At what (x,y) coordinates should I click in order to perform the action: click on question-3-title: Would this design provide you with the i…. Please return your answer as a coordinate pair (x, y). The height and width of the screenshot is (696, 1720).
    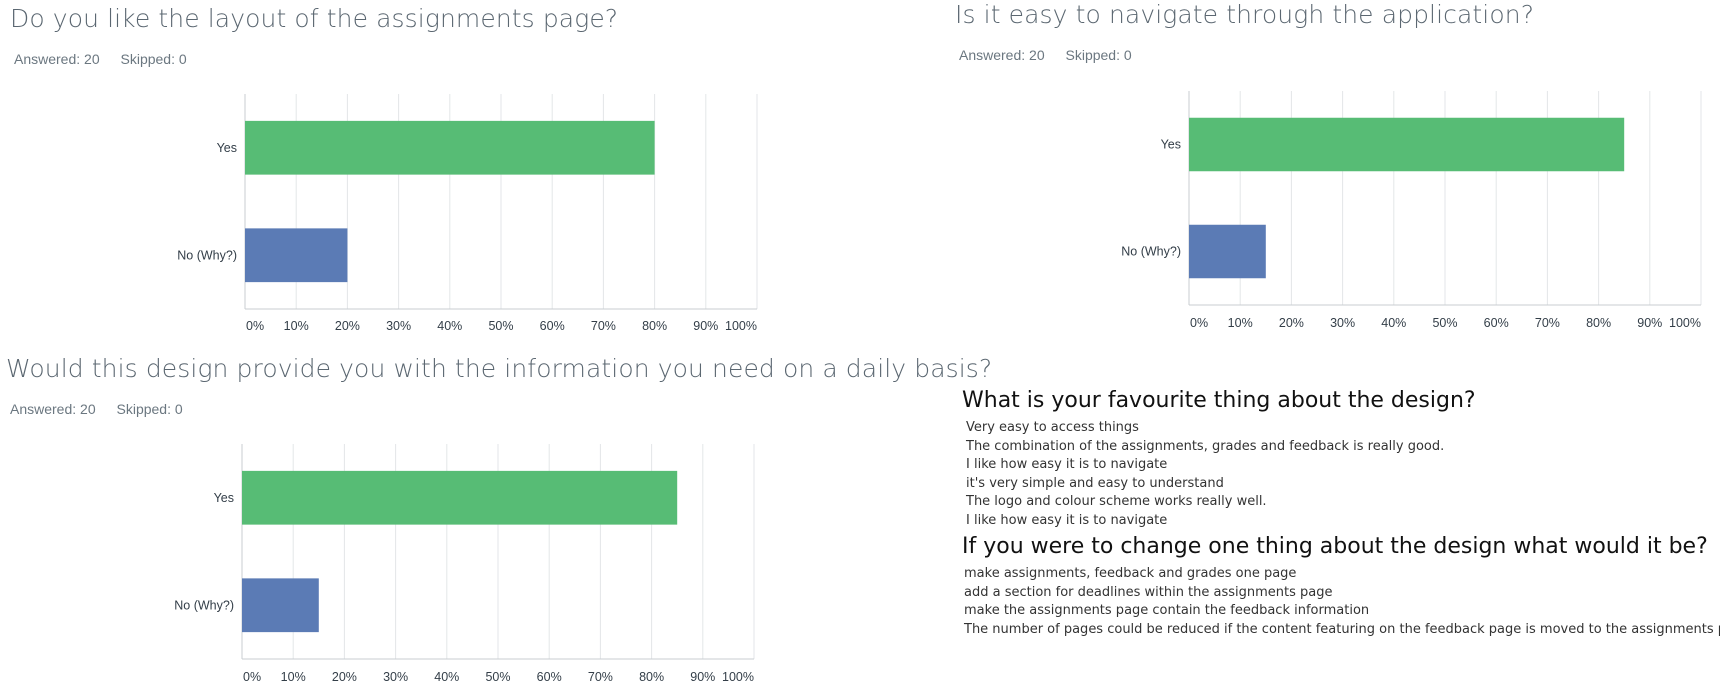
    Looking at the image, I should click on (499, 368).